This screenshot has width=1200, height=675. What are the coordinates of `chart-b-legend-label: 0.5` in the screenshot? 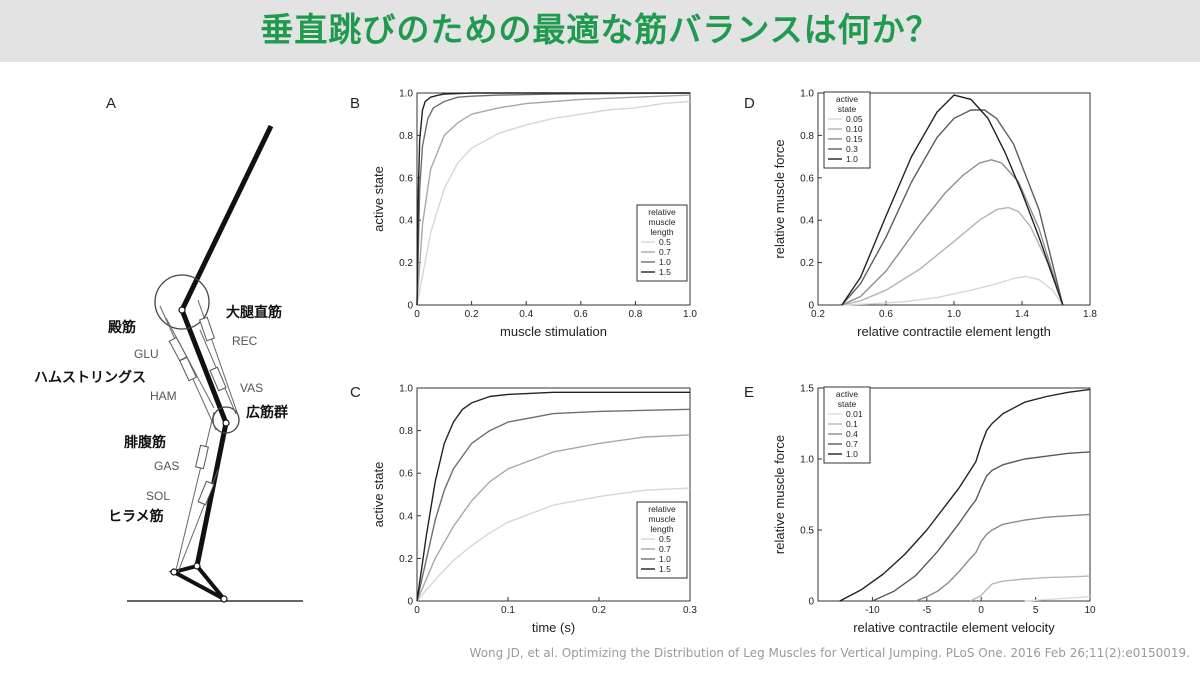 It's located at (665, 242).